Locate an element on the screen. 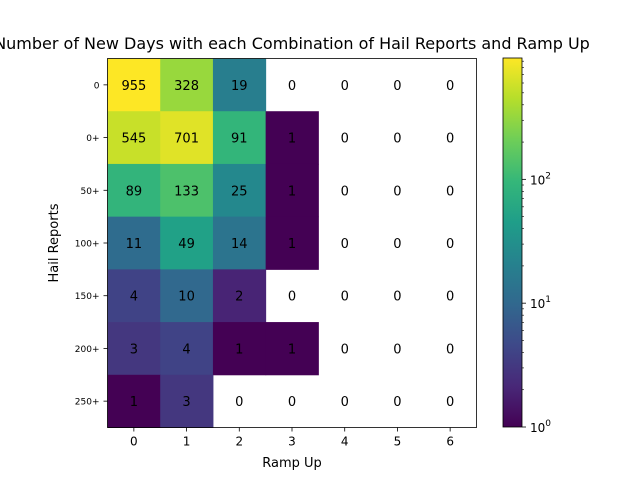 This screenshot has height=480, width=640. cell-value-label: 25 is located at coordinates (239, 191).